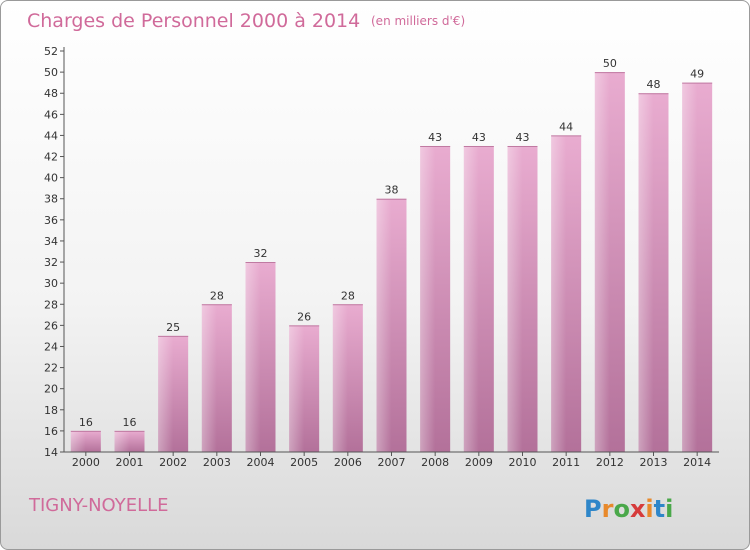 Image resolution: width=750 pixels, height=550 pixels. I want to click on x-tick-label: 2005, so click(304, 462).